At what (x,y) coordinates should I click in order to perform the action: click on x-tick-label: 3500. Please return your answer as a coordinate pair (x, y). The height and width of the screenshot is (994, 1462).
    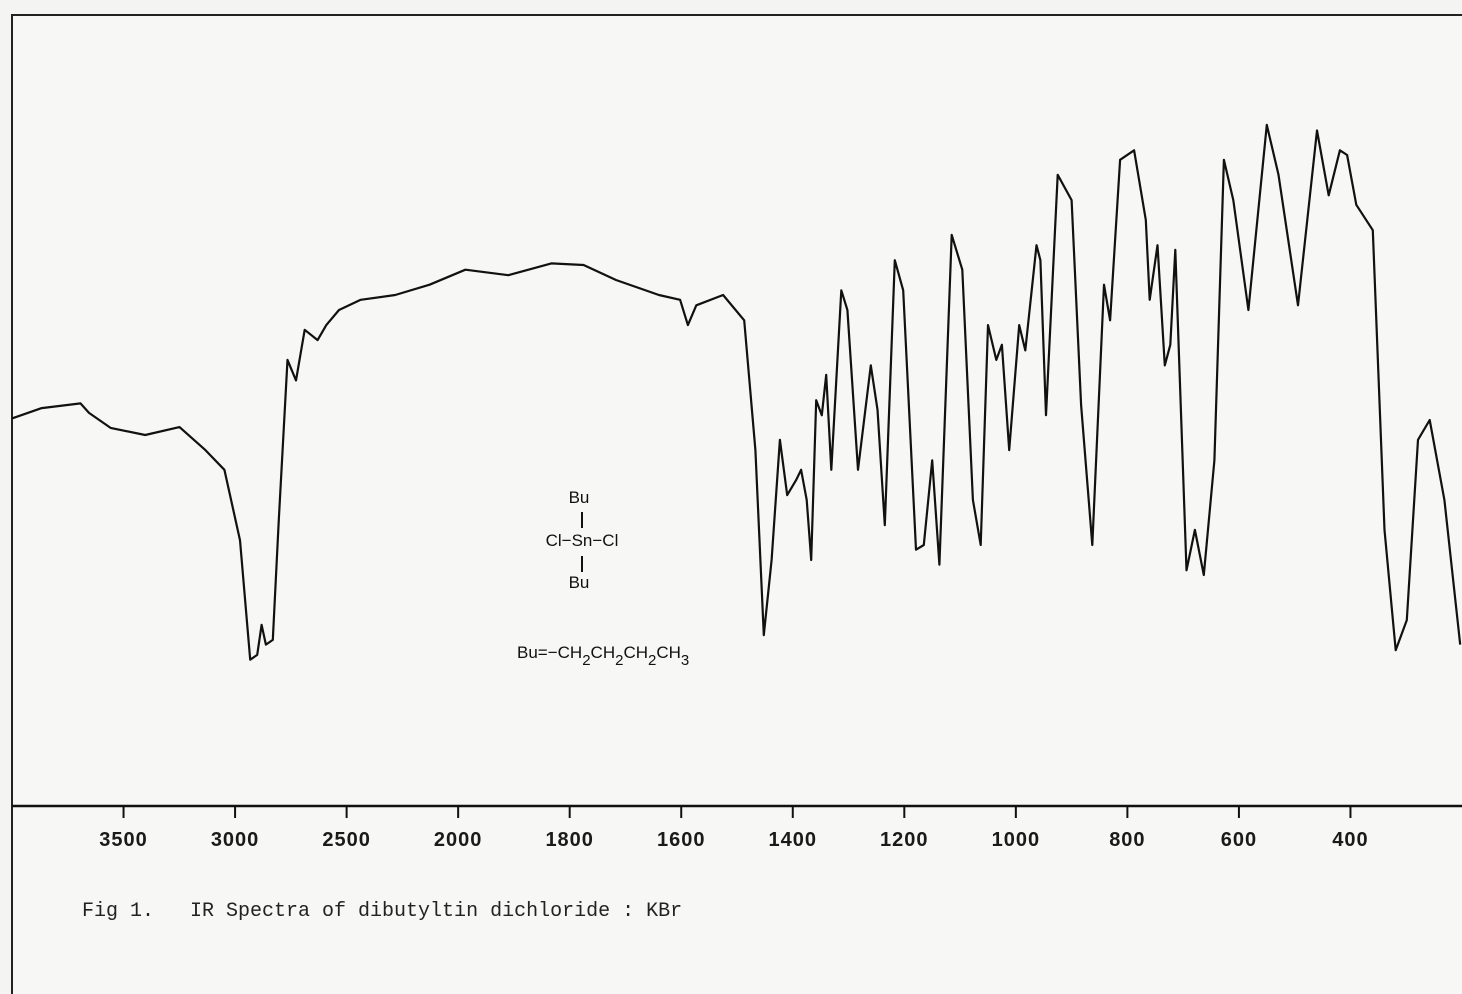
    Looking at the image, I should click on (123, 840).